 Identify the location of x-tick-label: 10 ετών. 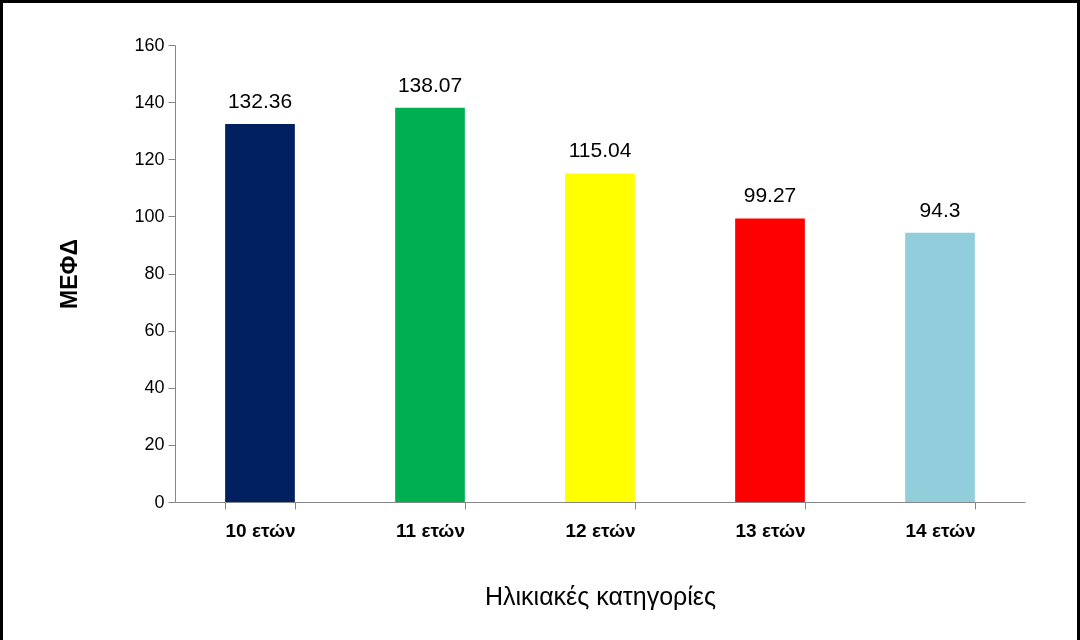
(260, 530).